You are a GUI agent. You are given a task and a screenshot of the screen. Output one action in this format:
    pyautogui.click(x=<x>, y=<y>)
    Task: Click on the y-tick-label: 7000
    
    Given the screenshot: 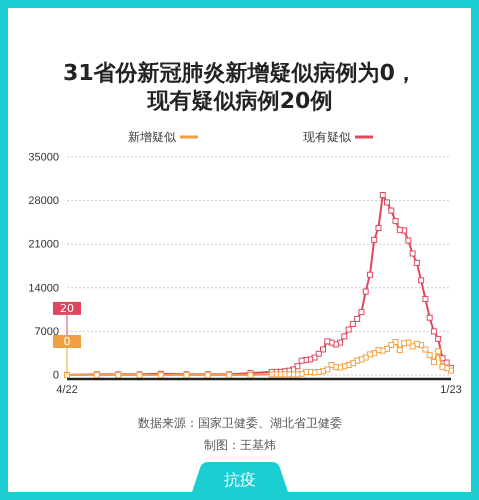 What is the action you would take?
    pyautogui.click(x=46, y=332)
    